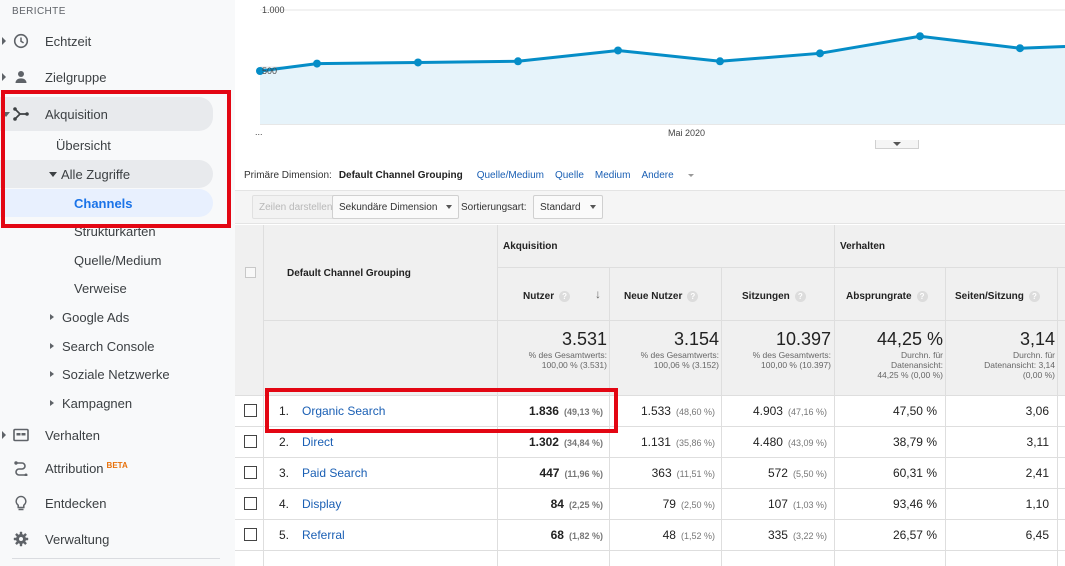 This screenshot has width=1065, height=566. I want to click on cell-value: 2,41, so click(1037, 473).